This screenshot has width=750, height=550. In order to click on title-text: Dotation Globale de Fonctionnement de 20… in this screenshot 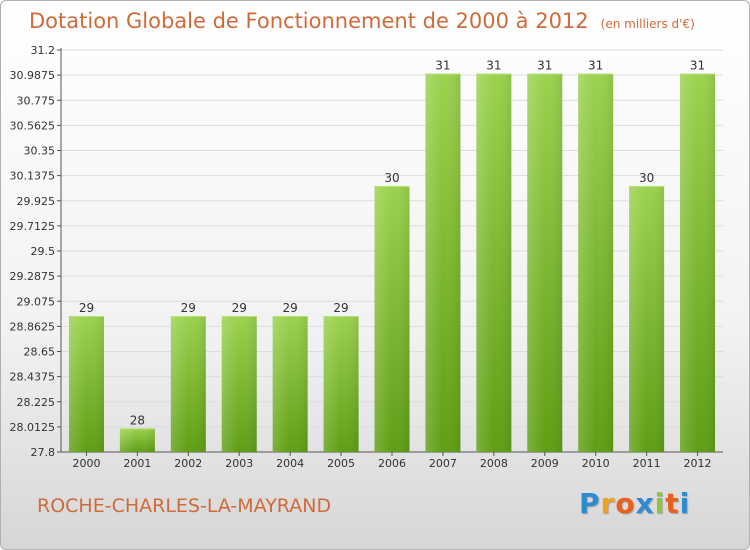, I will do `click(309, 21)`.